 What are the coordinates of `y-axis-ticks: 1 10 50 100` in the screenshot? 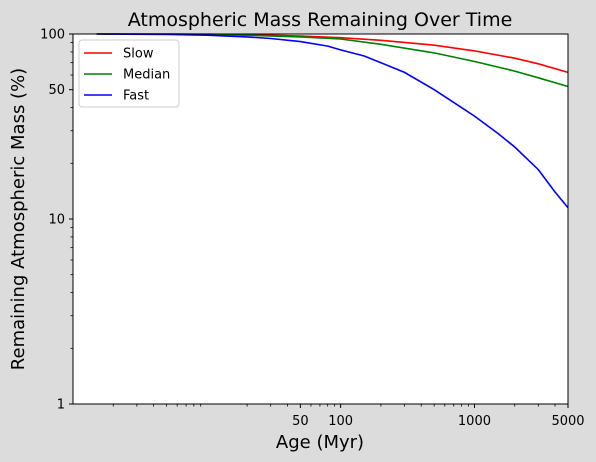 It's located at (56, 220).